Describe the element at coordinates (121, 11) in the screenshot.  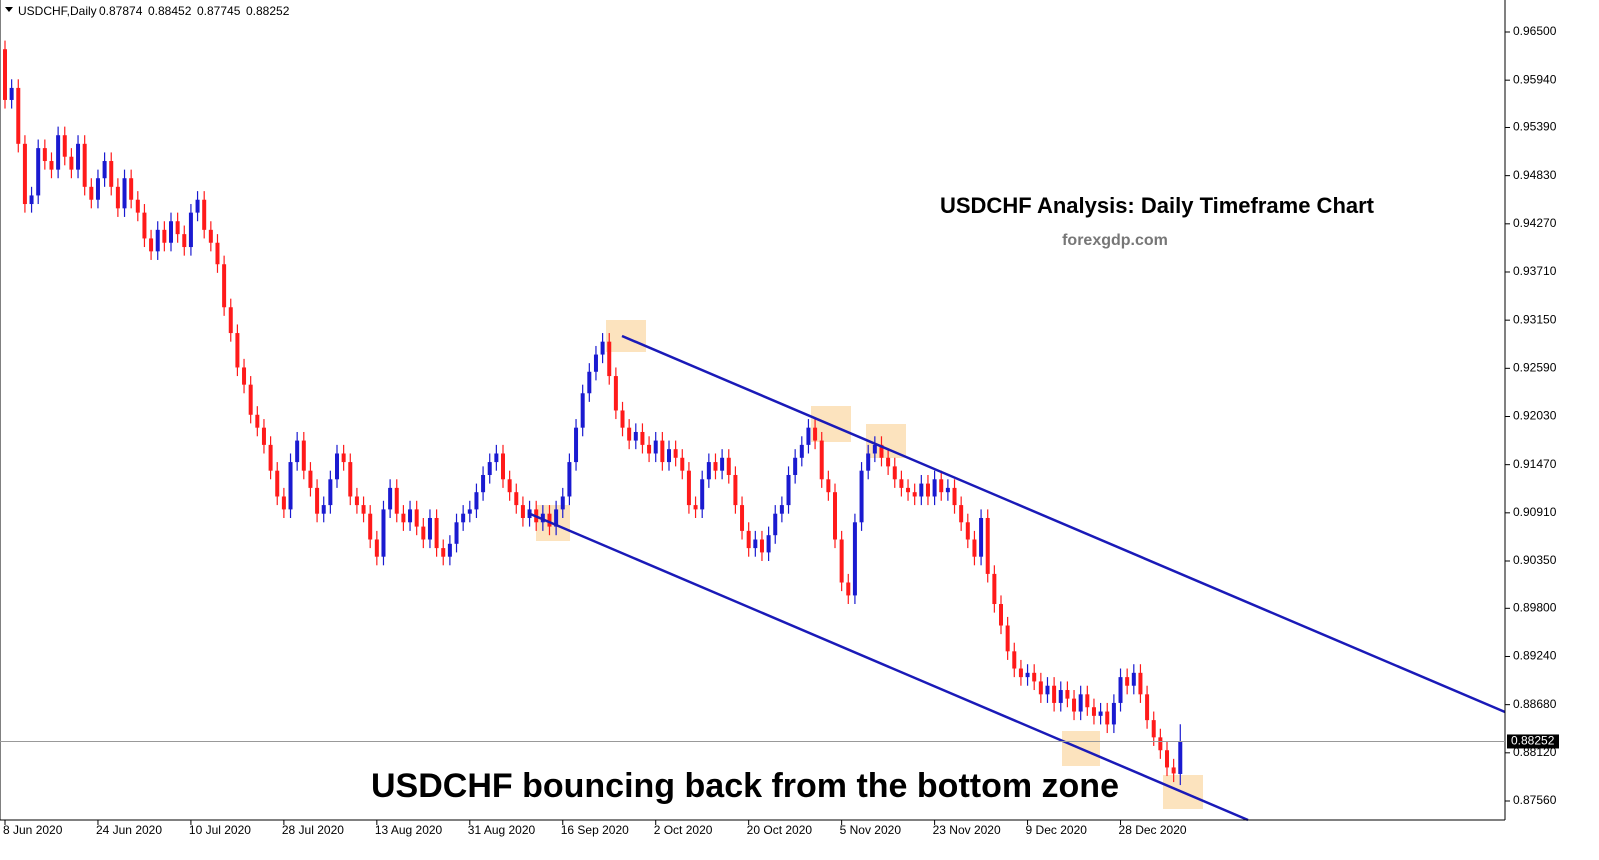
I see `header-open: 0.87874` at that location.